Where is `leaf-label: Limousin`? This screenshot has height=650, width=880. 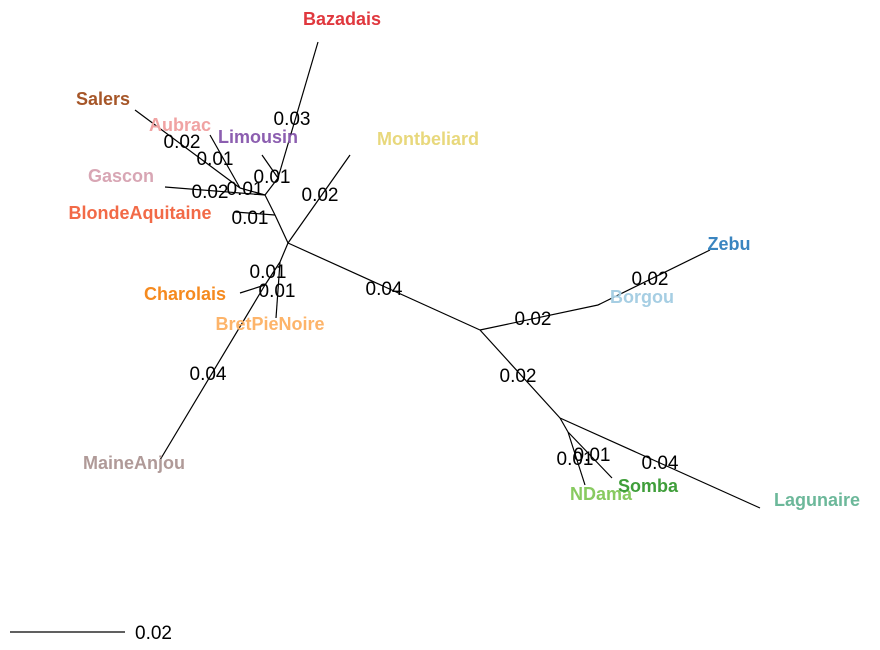 leaf-label: Limousin is located at coordinates (258, 137).